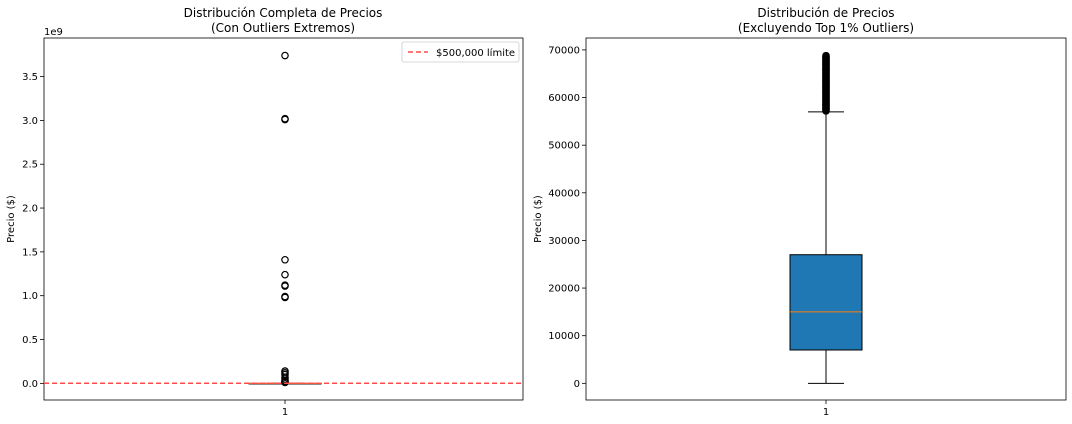  What do you see at coordinates (826, 217) in the screenshot?
I see `chart-right-marks` at bounding box center [826, 217].